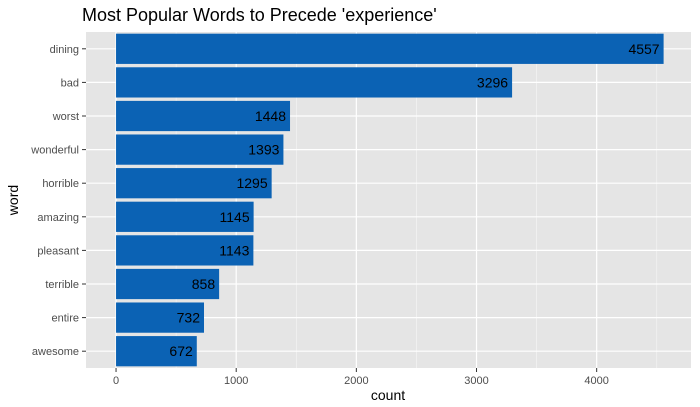 The image size is (700, 407). What do you see at coordinates (236, 381) in the screenshot?
I see `x-tick-label: 1000` at bounding box center [236, 381].